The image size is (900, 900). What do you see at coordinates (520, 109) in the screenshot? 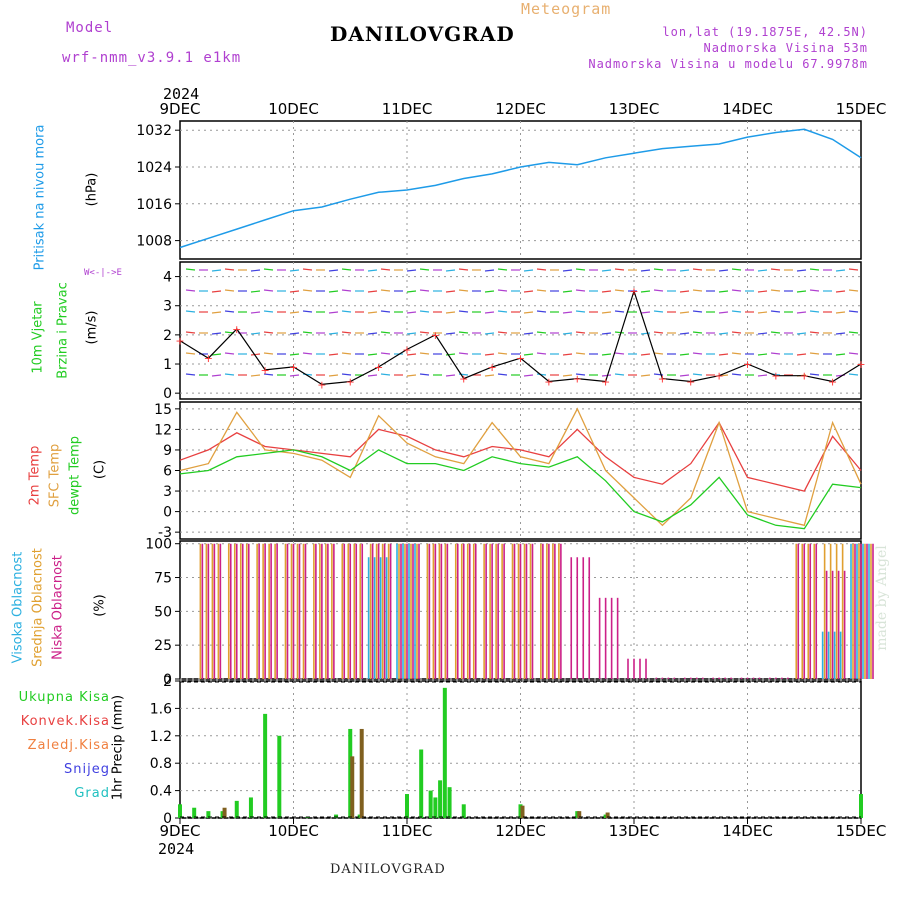
I see `x-tick-label-top: 12DEC` at bounding box center [520, 109].